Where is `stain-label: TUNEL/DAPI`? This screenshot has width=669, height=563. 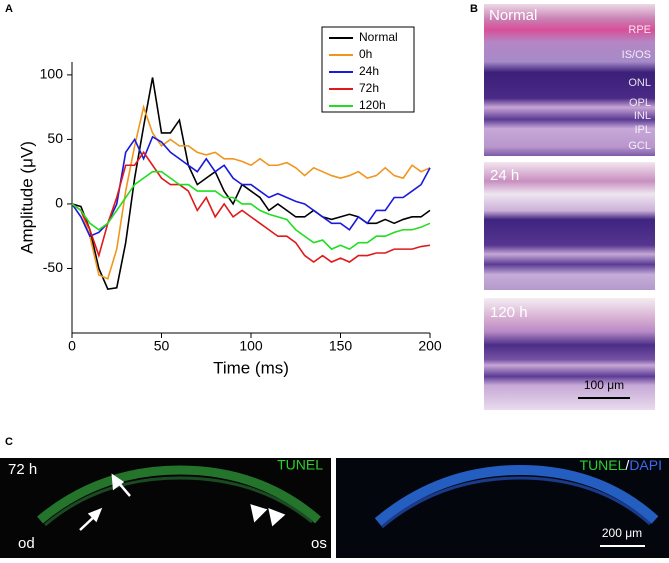 stain-label: TUNEL/DAPI is located at coordinates (621, 465).